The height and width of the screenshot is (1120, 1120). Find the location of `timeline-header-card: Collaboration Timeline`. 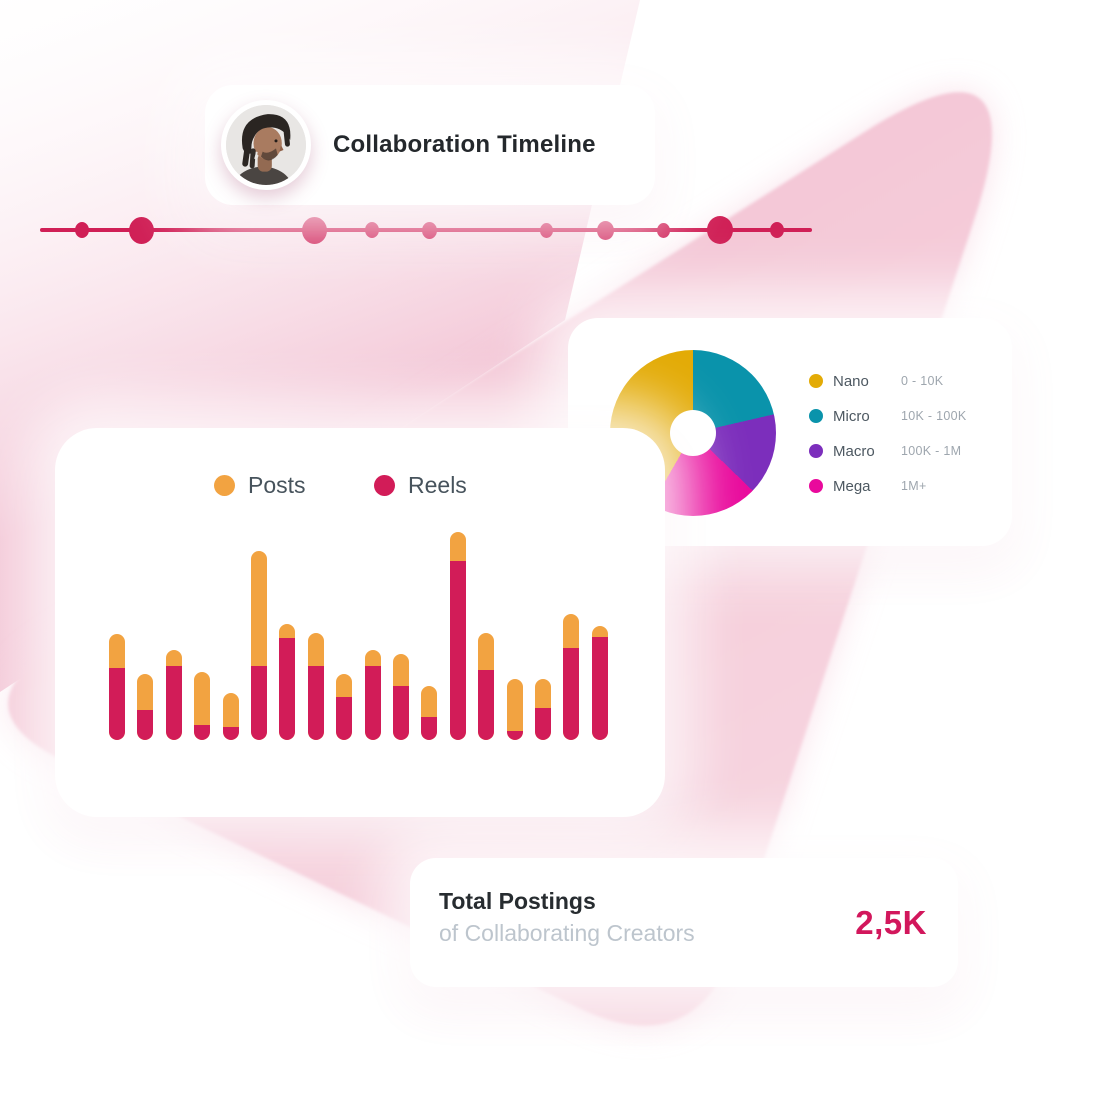

timeline-header-card: Collaboration Timeline is located at coordinates (430, 145).